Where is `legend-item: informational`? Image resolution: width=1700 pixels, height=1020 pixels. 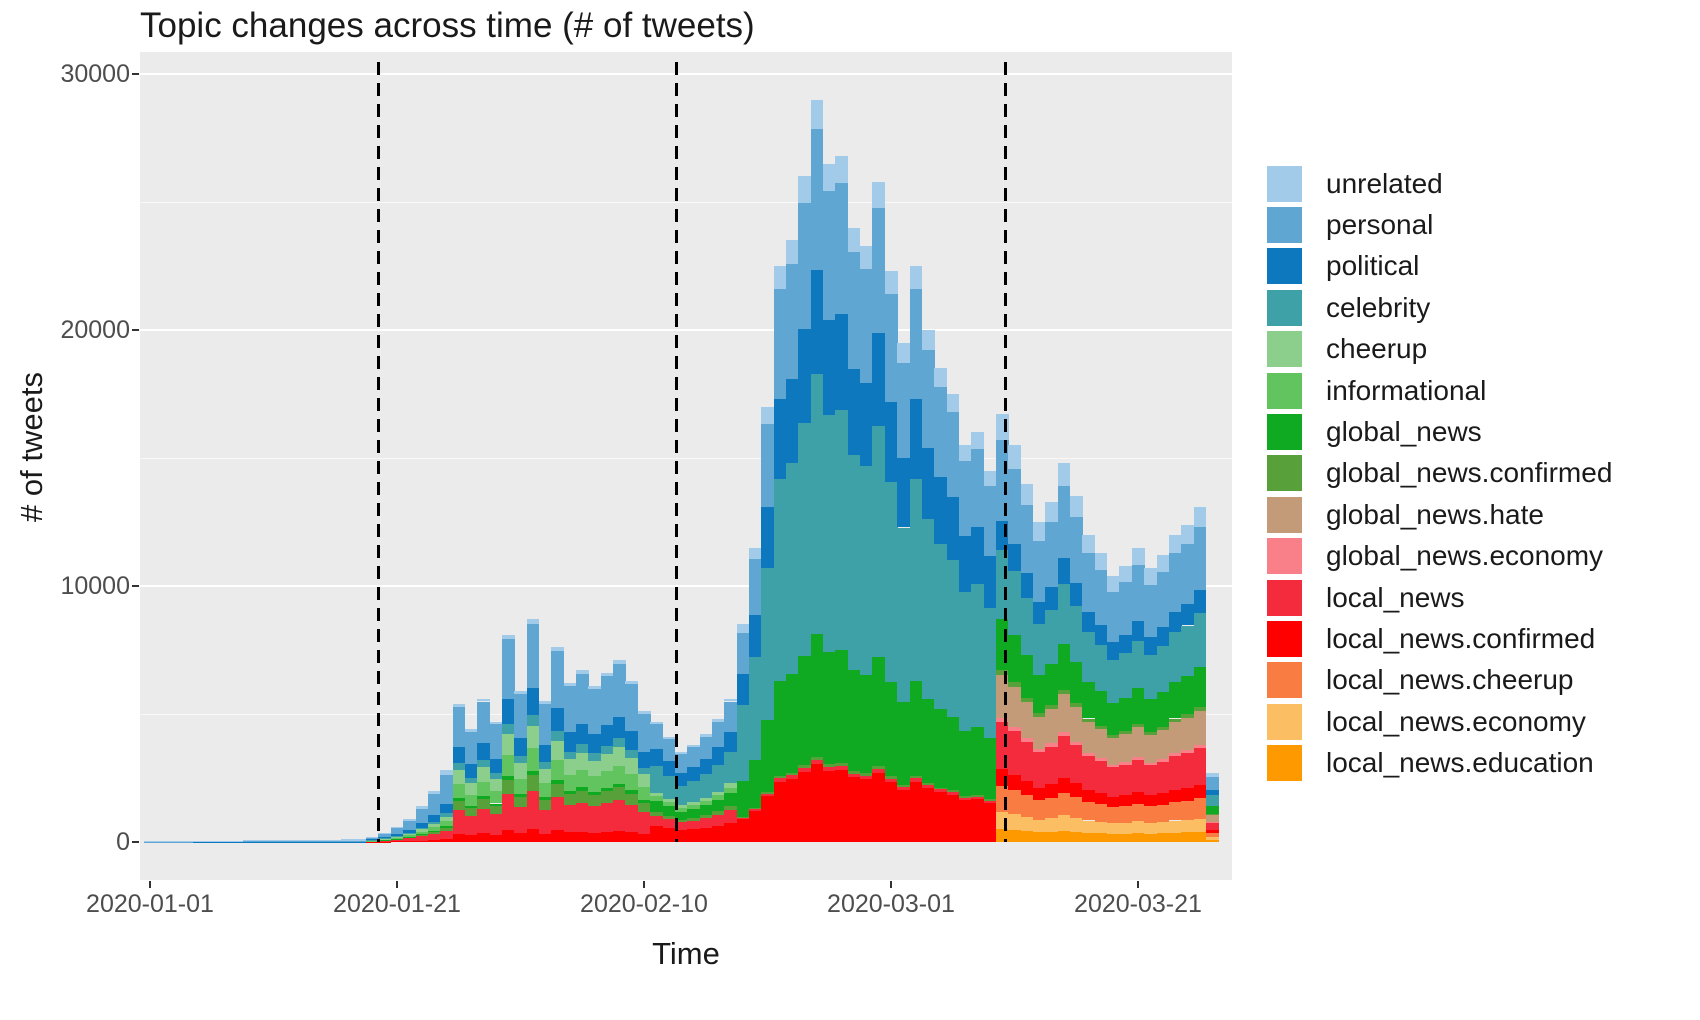 legend-item: informational is located at coordinates (1439, 390).